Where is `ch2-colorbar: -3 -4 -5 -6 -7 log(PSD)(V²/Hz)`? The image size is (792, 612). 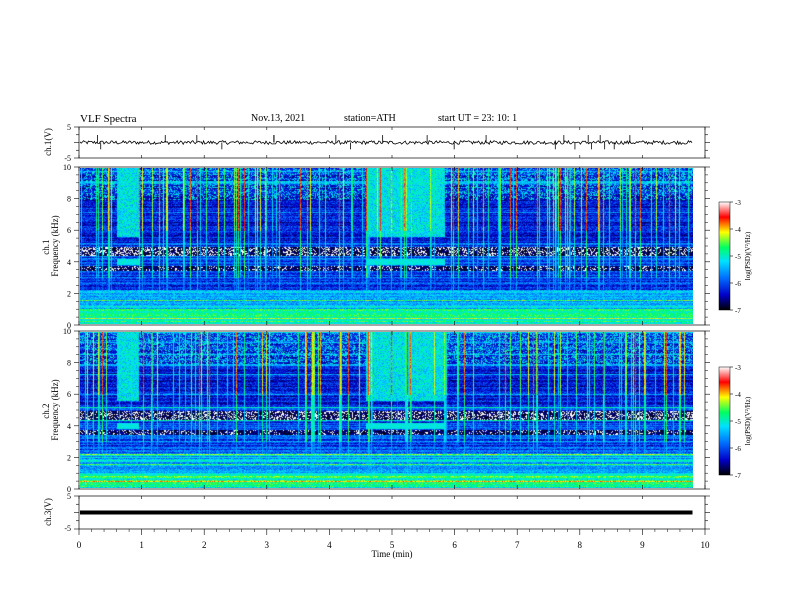
ch2-colorbar: -3 -4 -5 -6 -7 log(PSD)(V²/Hz) is located at coordinates (735, 422).